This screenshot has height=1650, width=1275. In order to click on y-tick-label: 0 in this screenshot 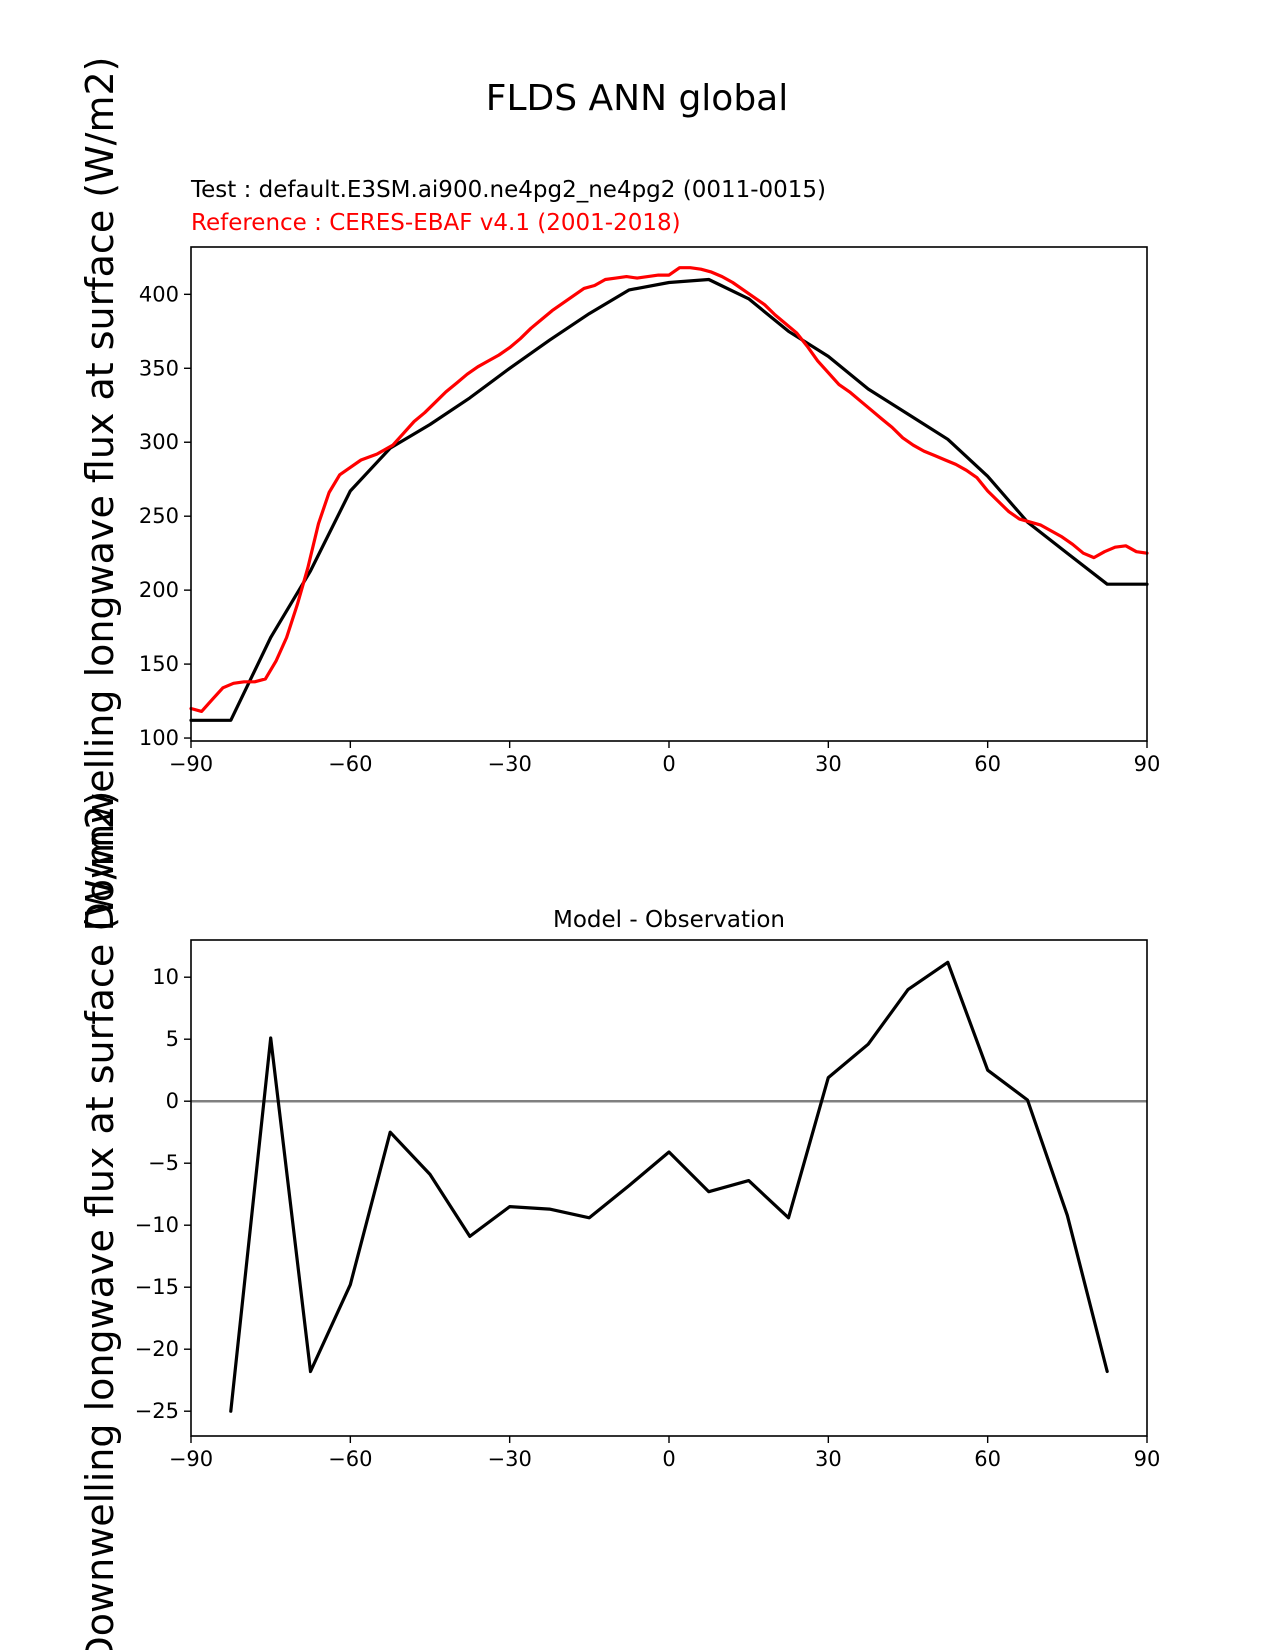, I will do `click(172, 1101)`.